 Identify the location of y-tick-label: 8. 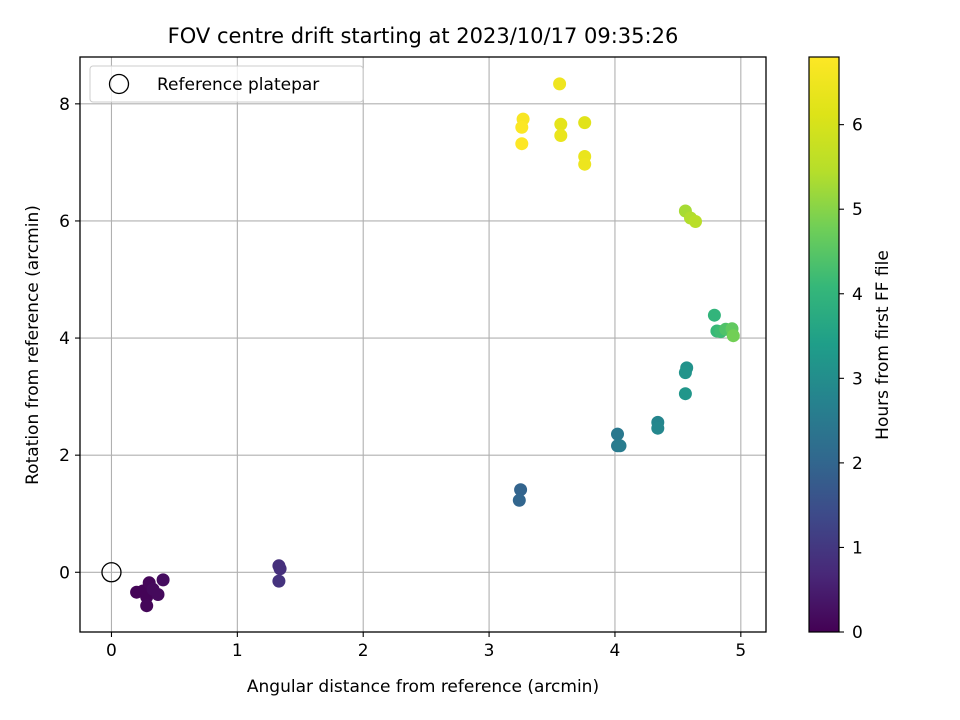
(64, 105).